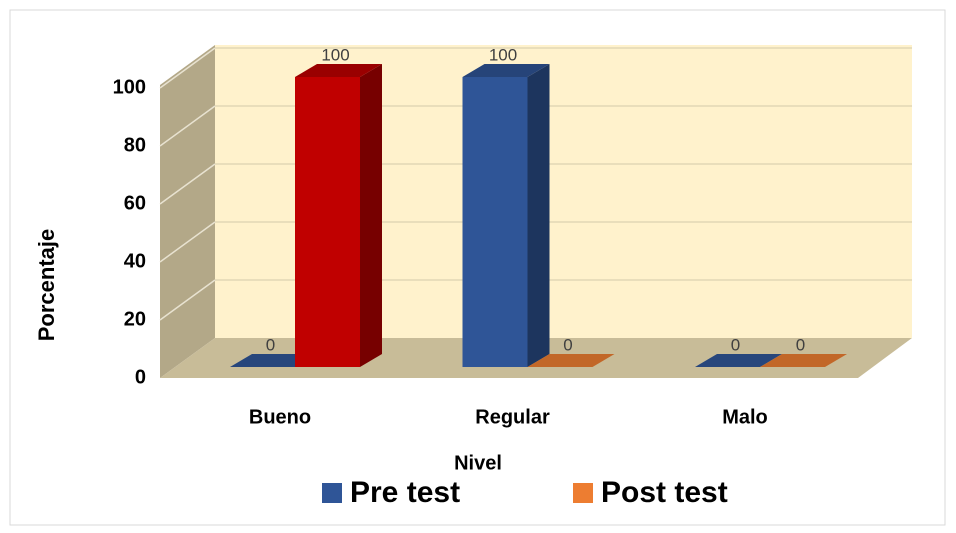  I want to click on legend-label: Post test, so click(664, 492).